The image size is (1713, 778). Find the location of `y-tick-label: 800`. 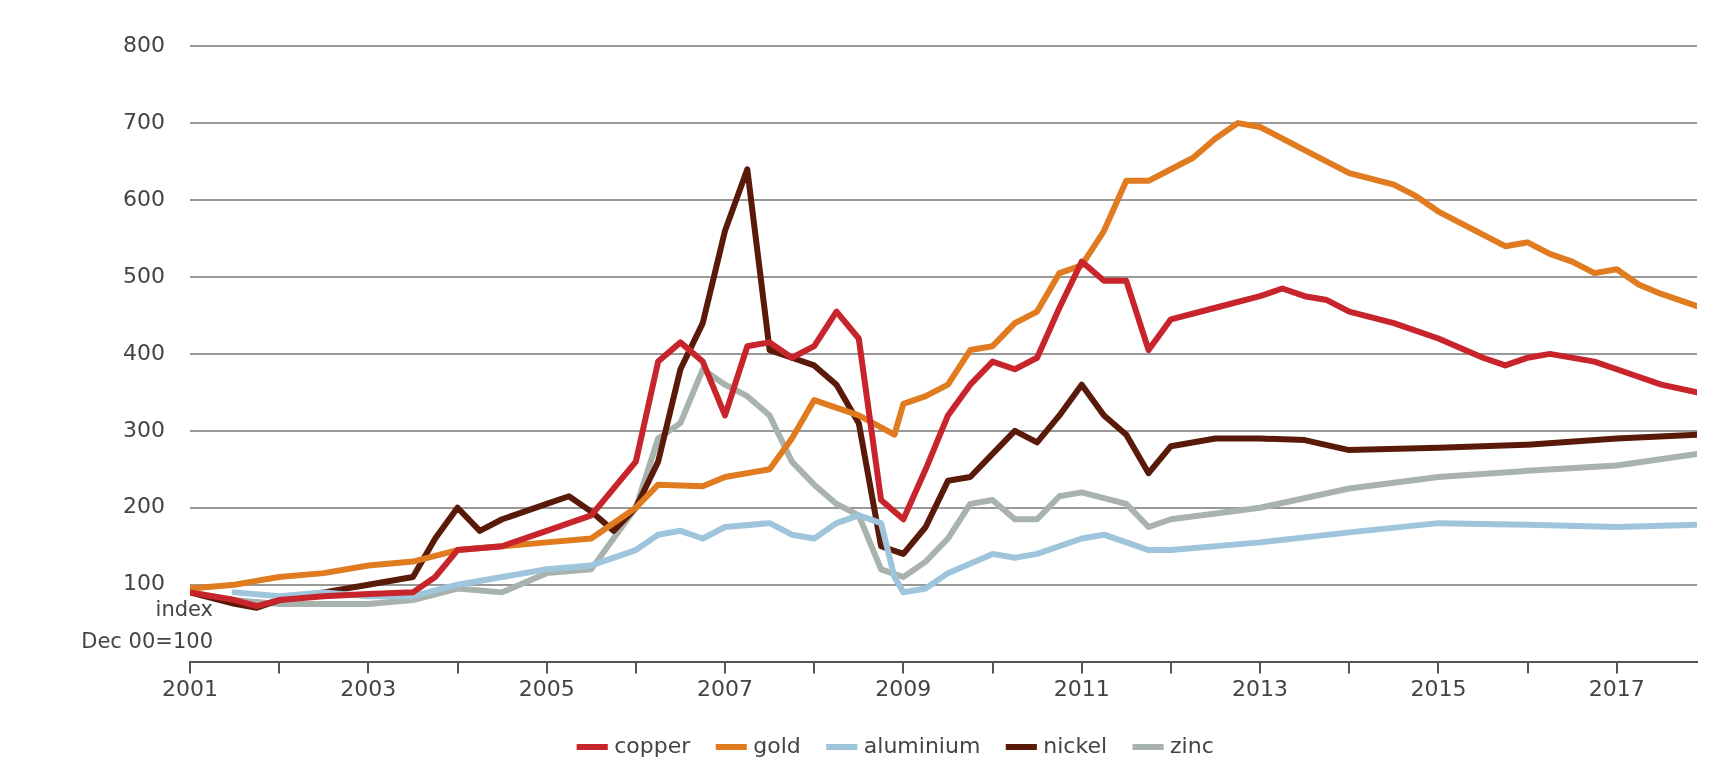

y-tick-label: 800 is located at coordinates (143, 44).